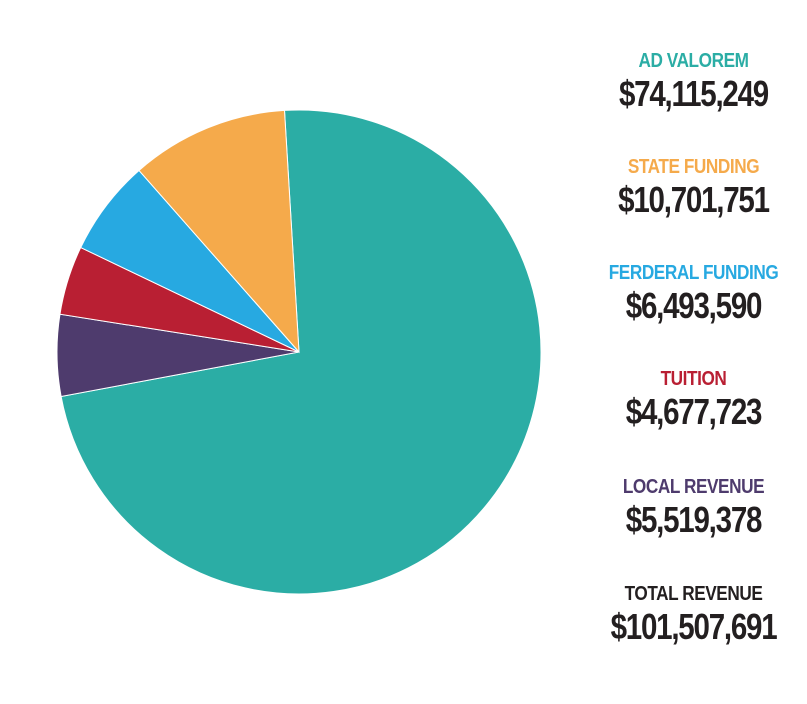  Describe the element at coordinates (693, 61) in the screenshot. I see `legend-label: AD VALOREM` at that location.